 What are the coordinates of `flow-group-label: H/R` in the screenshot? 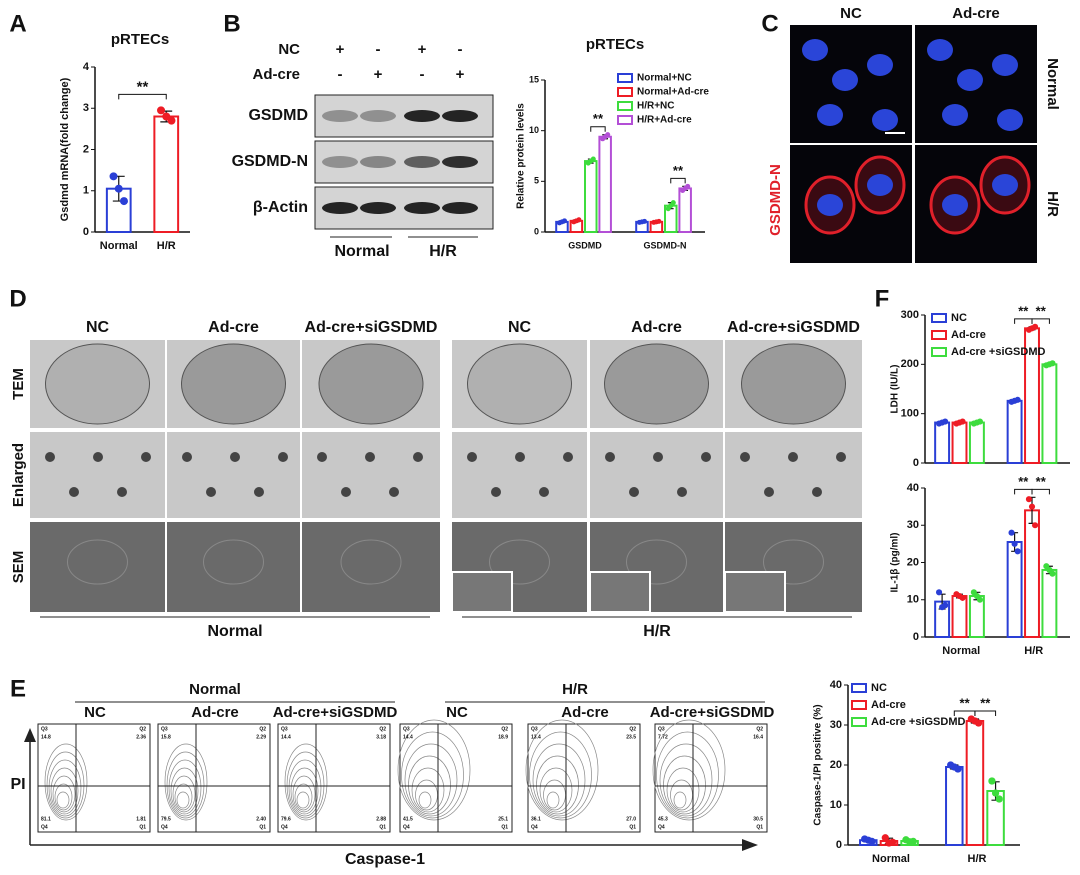 It's located at (575, 689).